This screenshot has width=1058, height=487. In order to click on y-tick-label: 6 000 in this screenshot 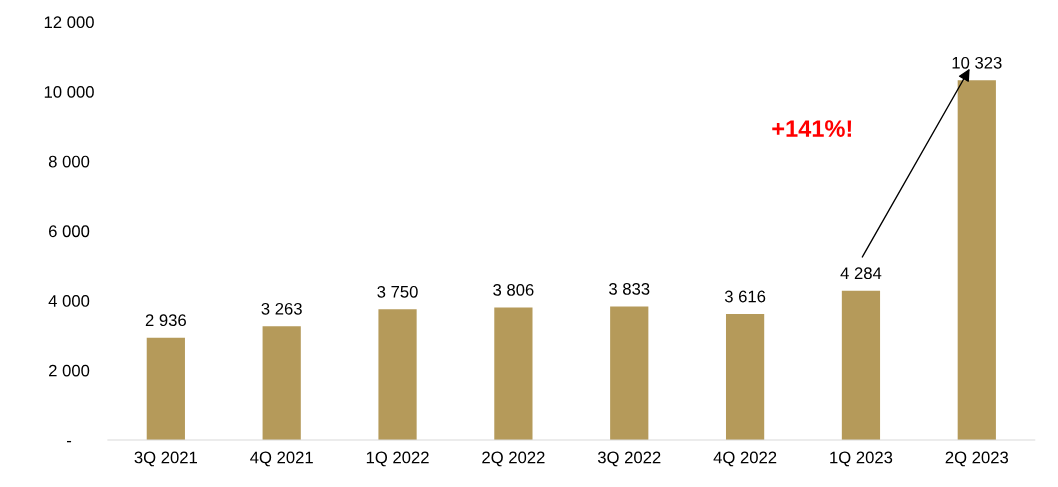, I will do `click(69, 231)`.